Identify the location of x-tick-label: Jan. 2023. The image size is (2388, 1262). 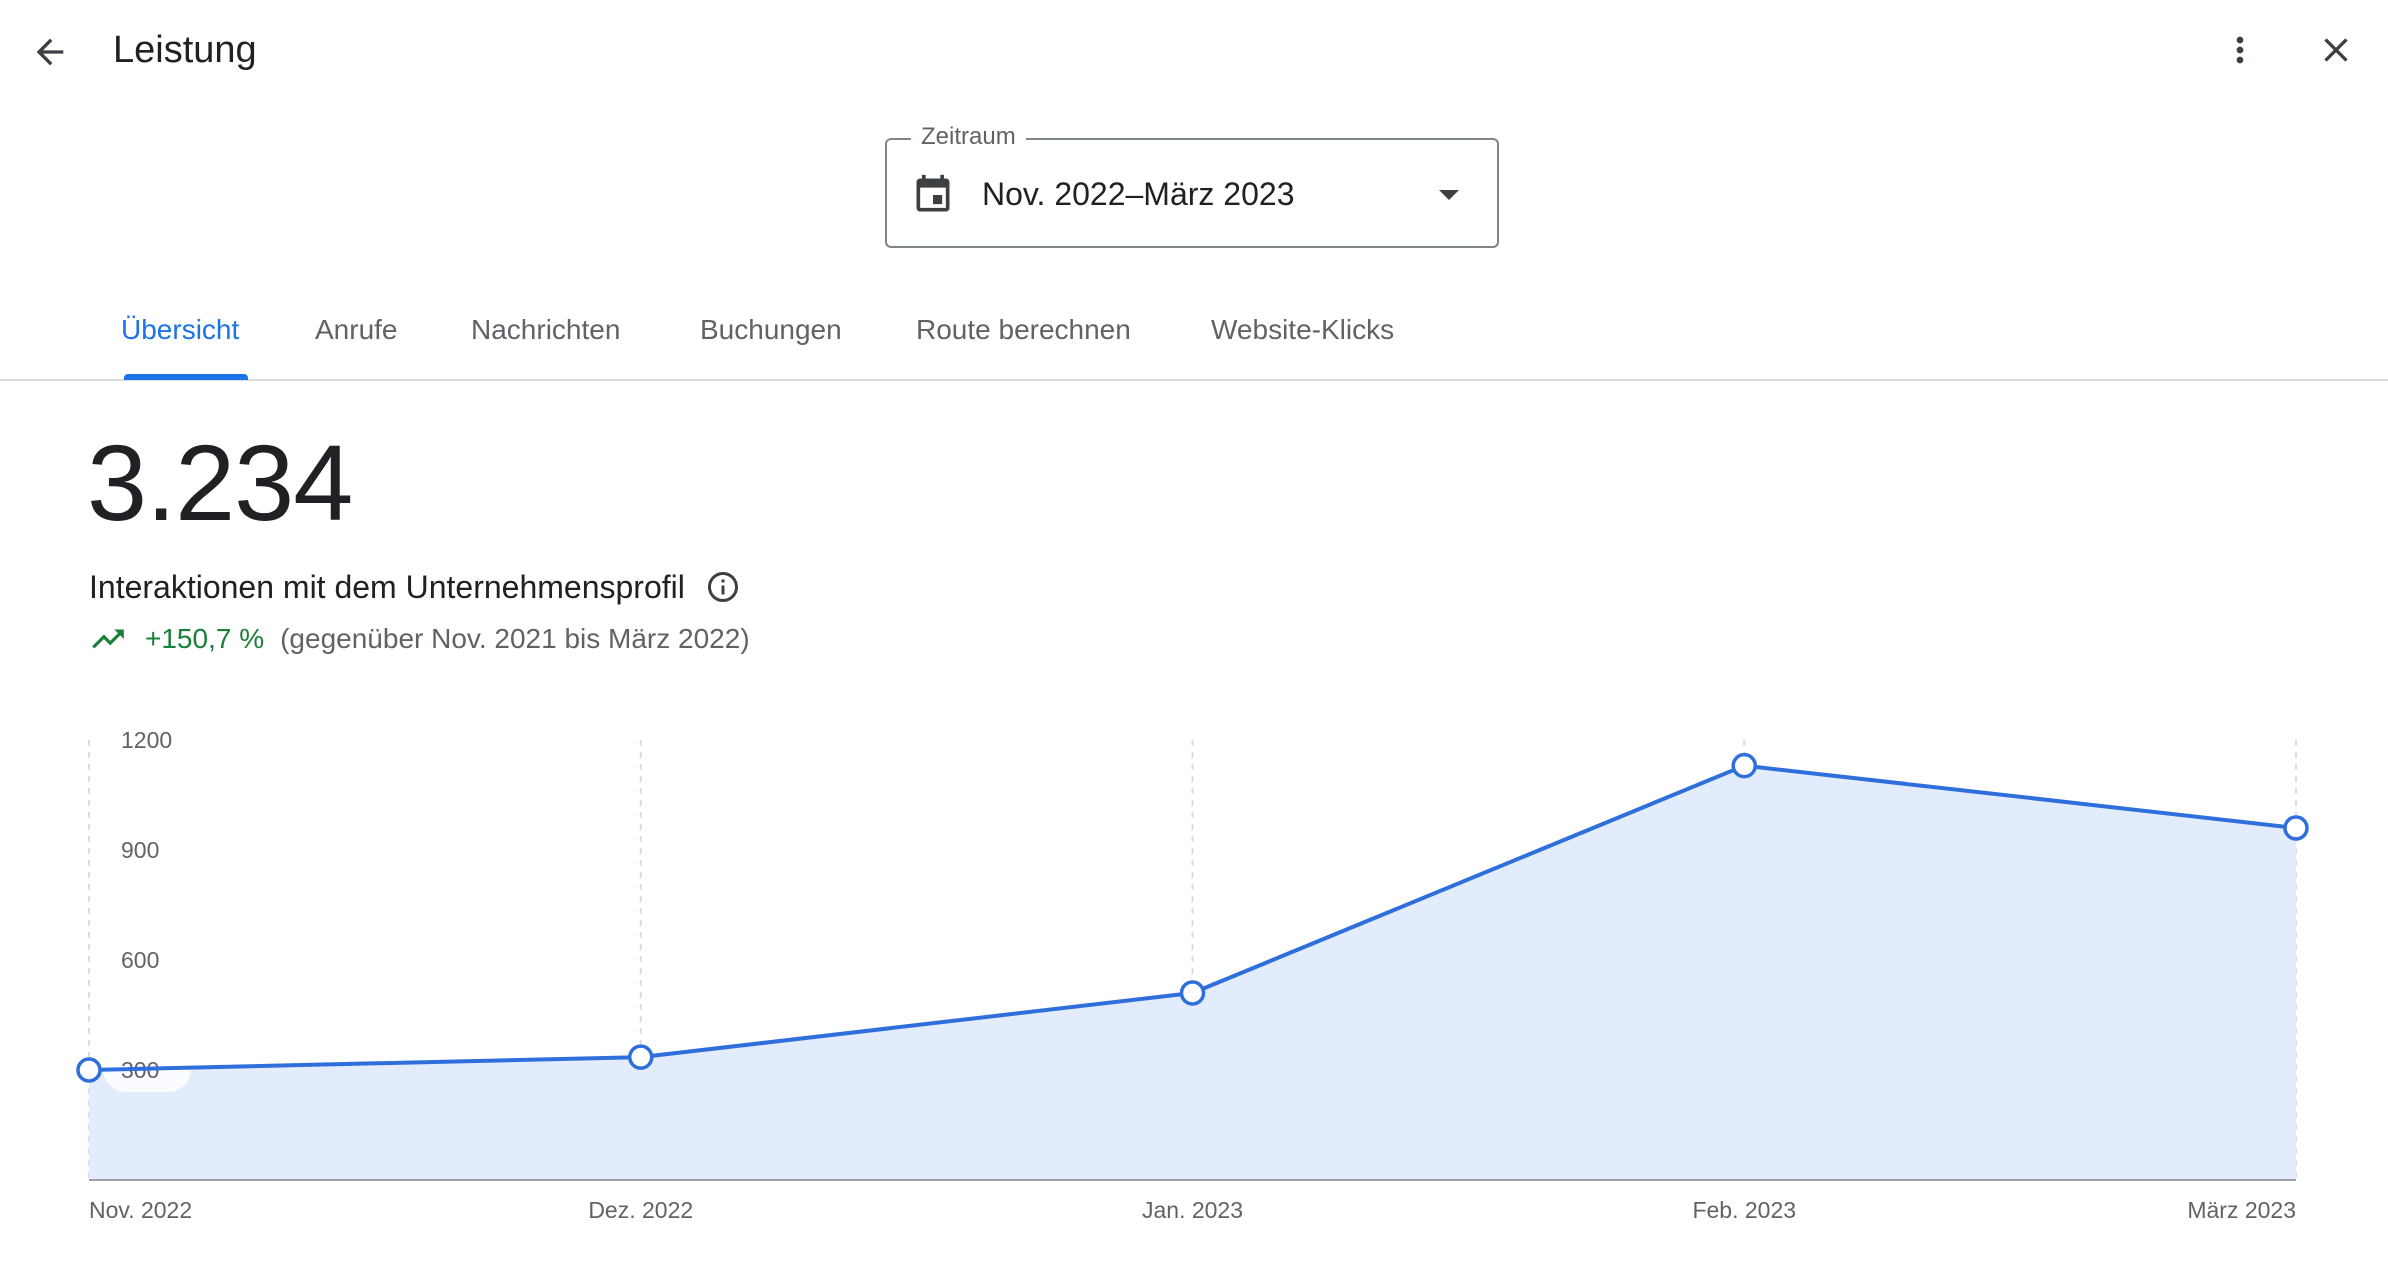
(1192, 1210).